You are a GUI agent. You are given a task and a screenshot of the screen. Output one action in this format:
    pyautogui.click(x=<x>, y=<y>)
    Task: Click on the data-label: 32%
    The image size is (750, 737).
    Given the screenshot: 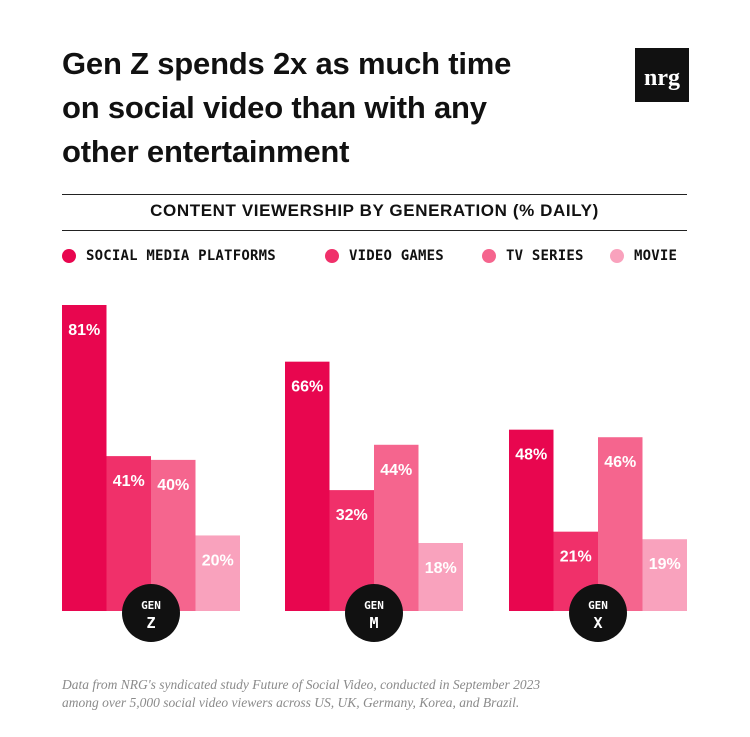 What is the action you would take?
    pyautogui.click(x=352, y=515)
    